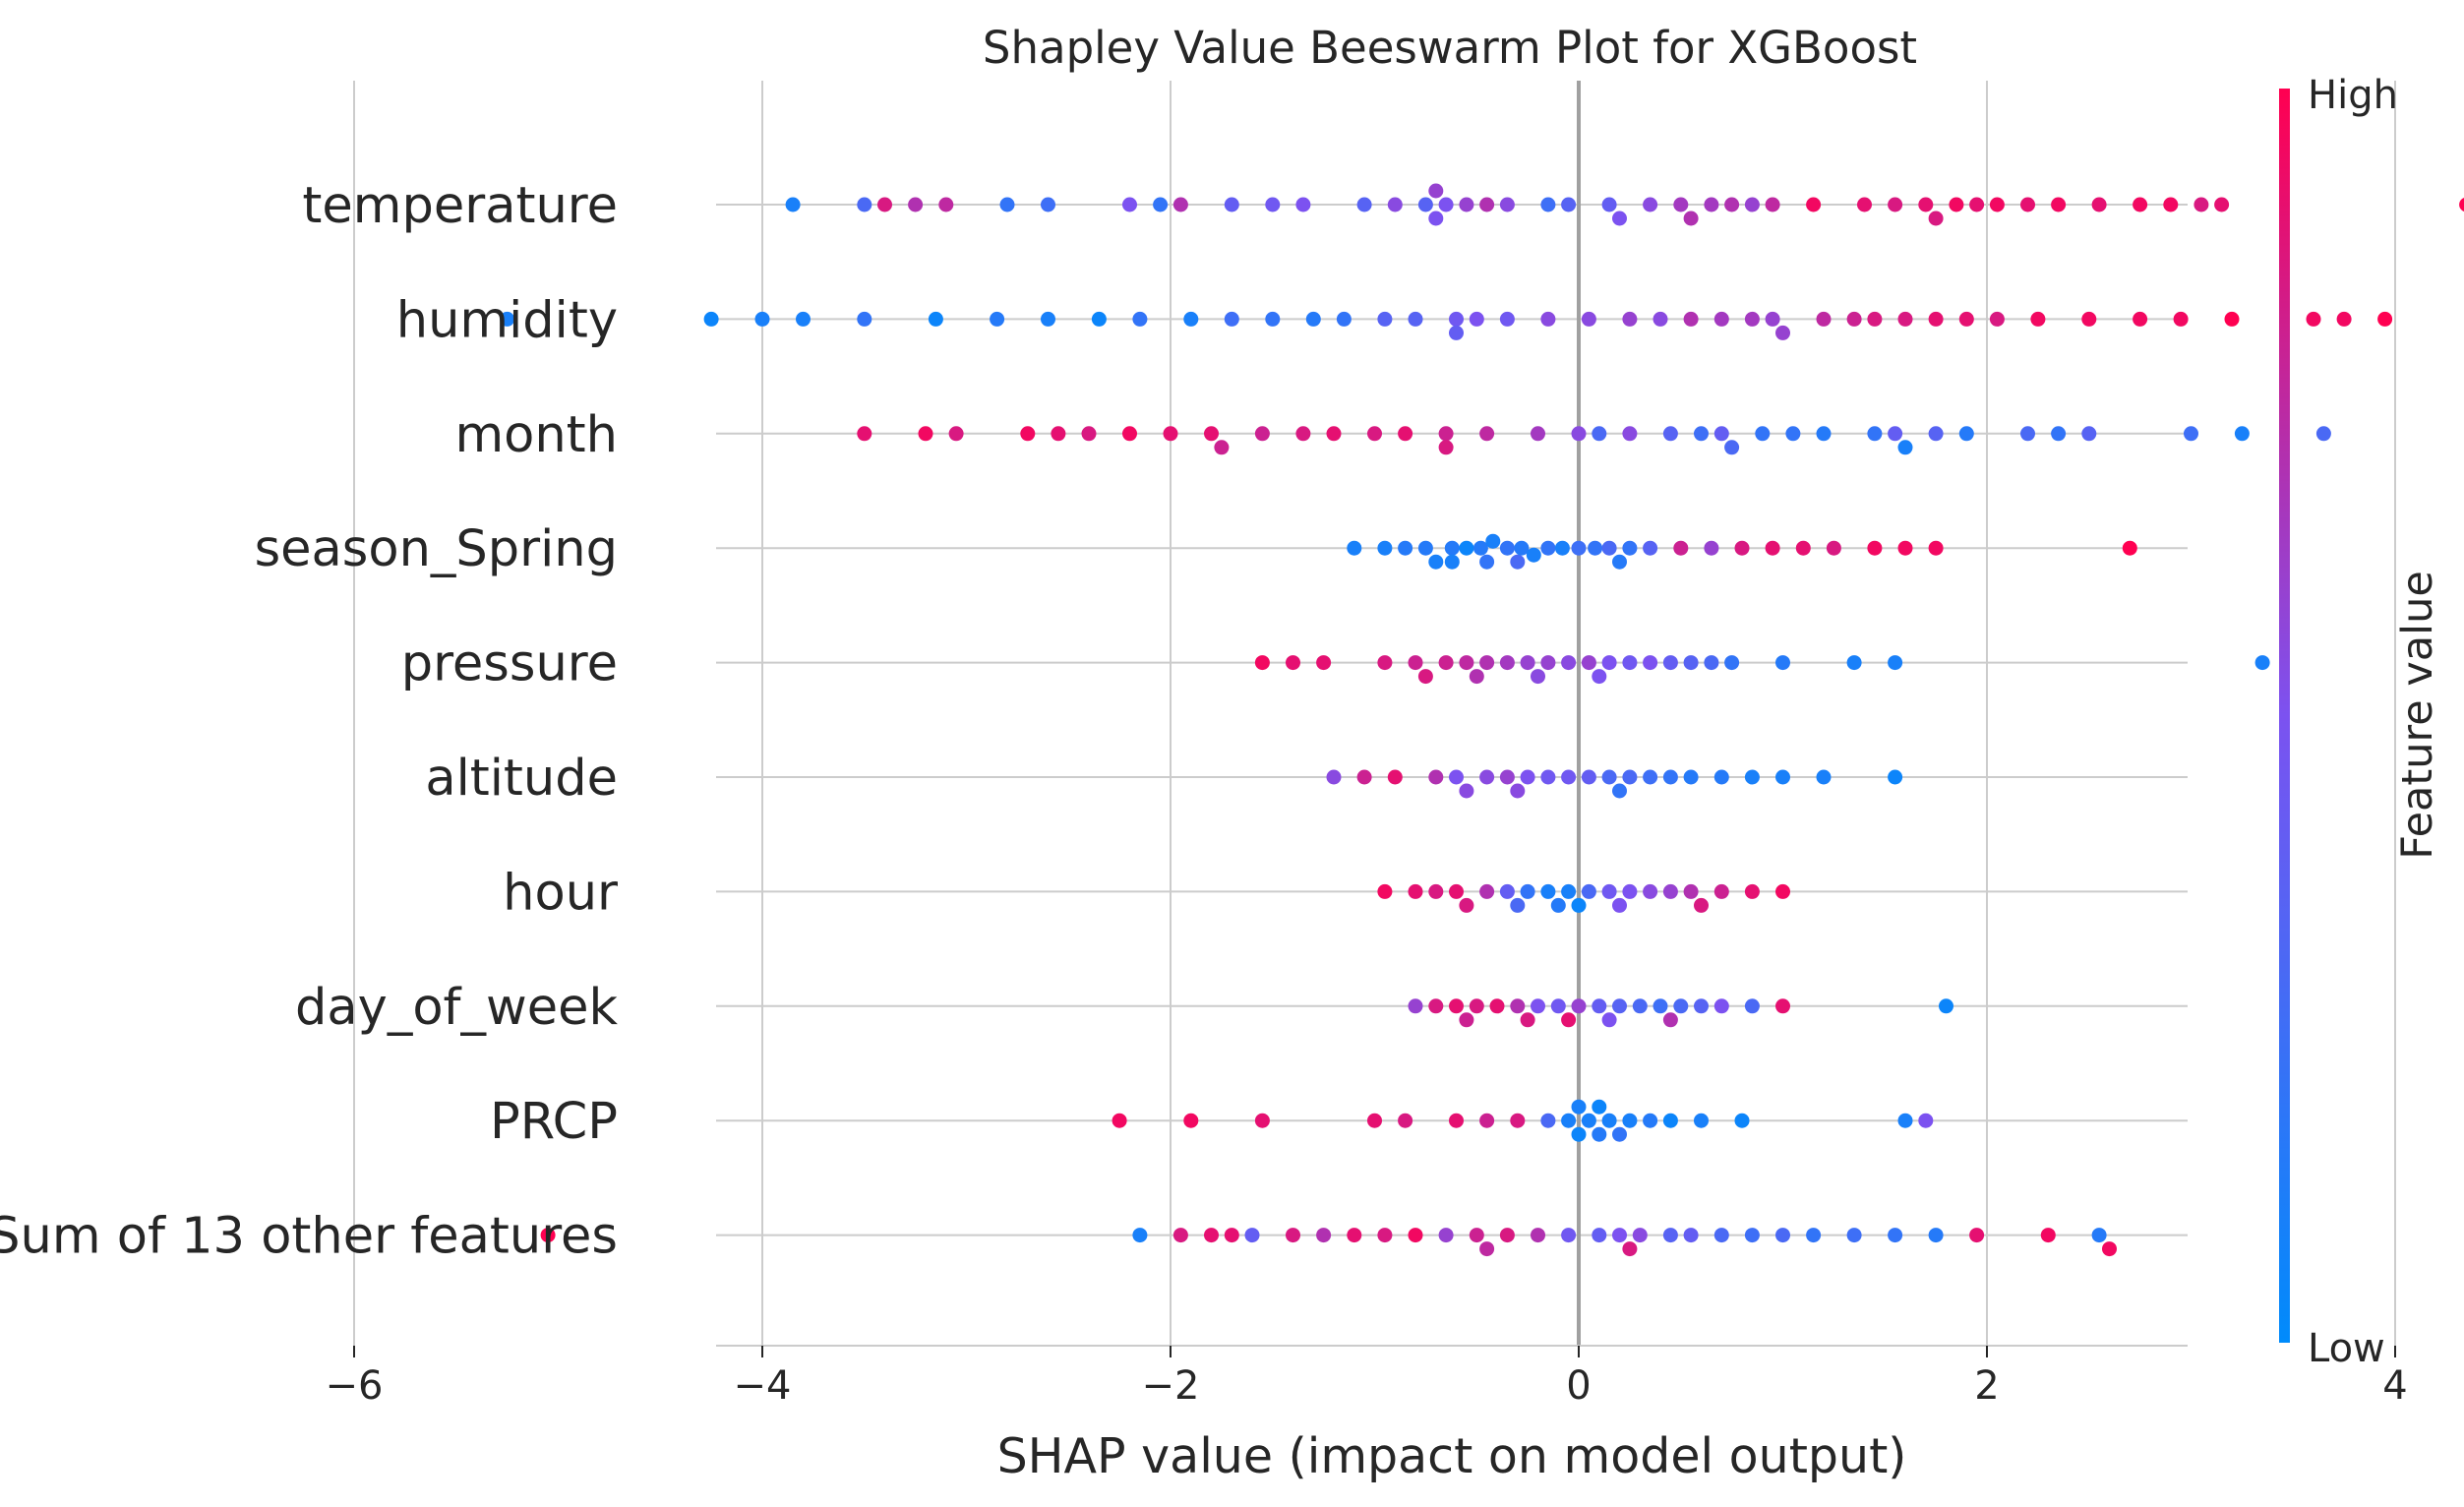  What do you see at coordinates (1987, 1386) in the screenshot?
I see `x-tick-label: 2` at bounding box center [1987, 1386].